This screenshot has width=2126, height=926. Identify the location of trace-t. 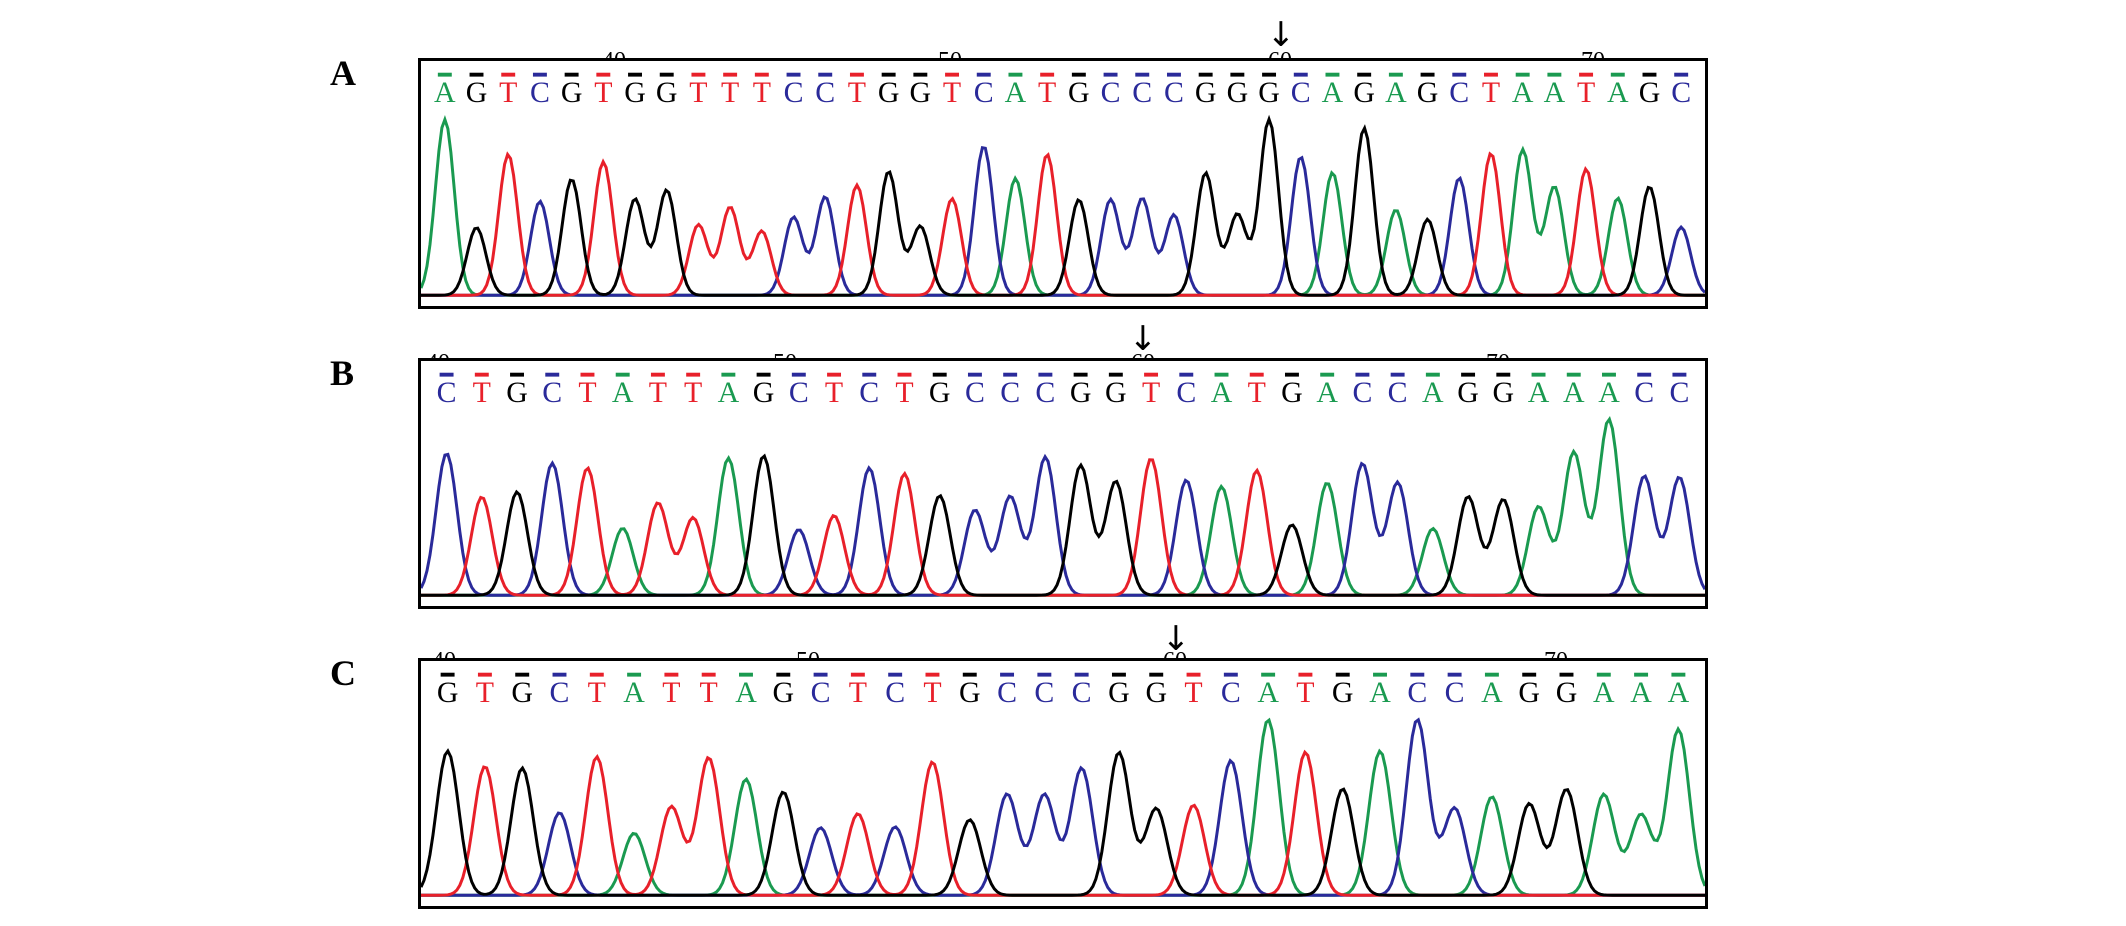
(1063, 527).